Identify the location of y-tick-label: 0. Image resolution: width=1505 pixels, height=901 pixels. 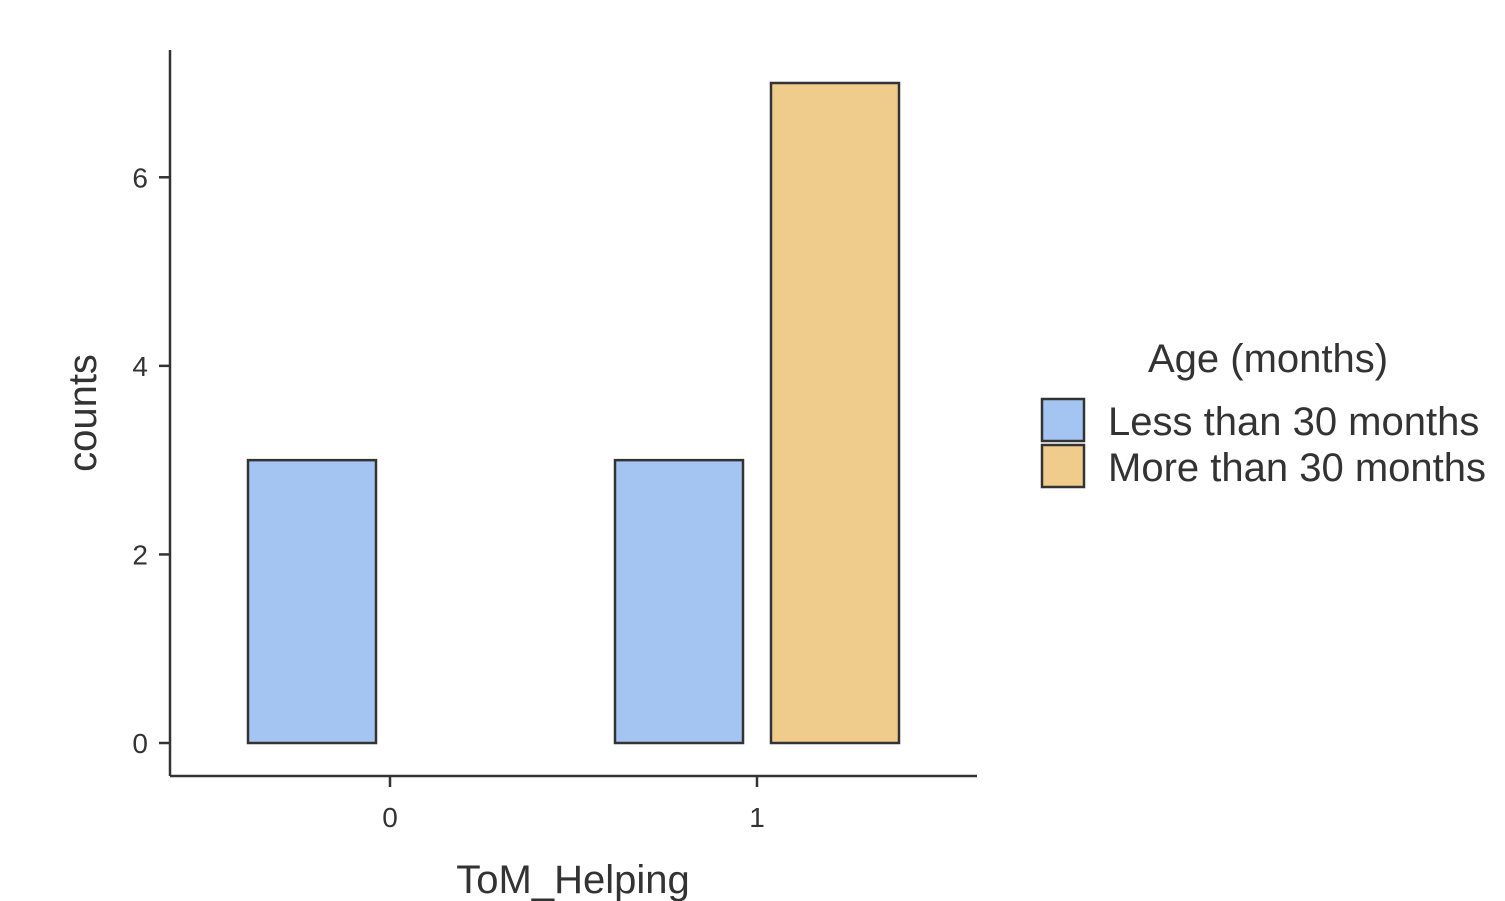
(140, 743).